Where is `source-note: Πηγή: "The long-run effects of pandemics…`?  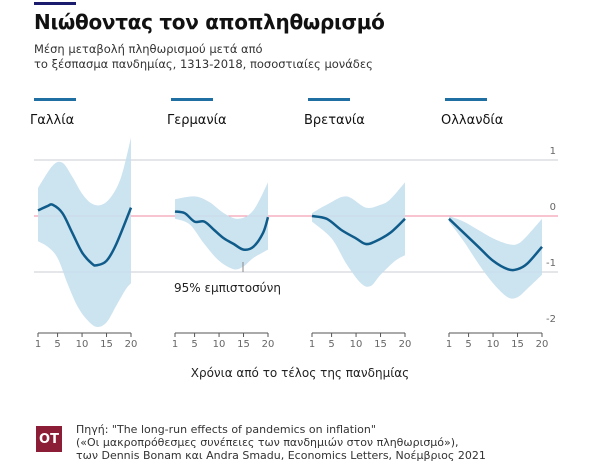
source-note: Πηγή: "The long-run effects of pandemics… is located at coordinates (281, 442).